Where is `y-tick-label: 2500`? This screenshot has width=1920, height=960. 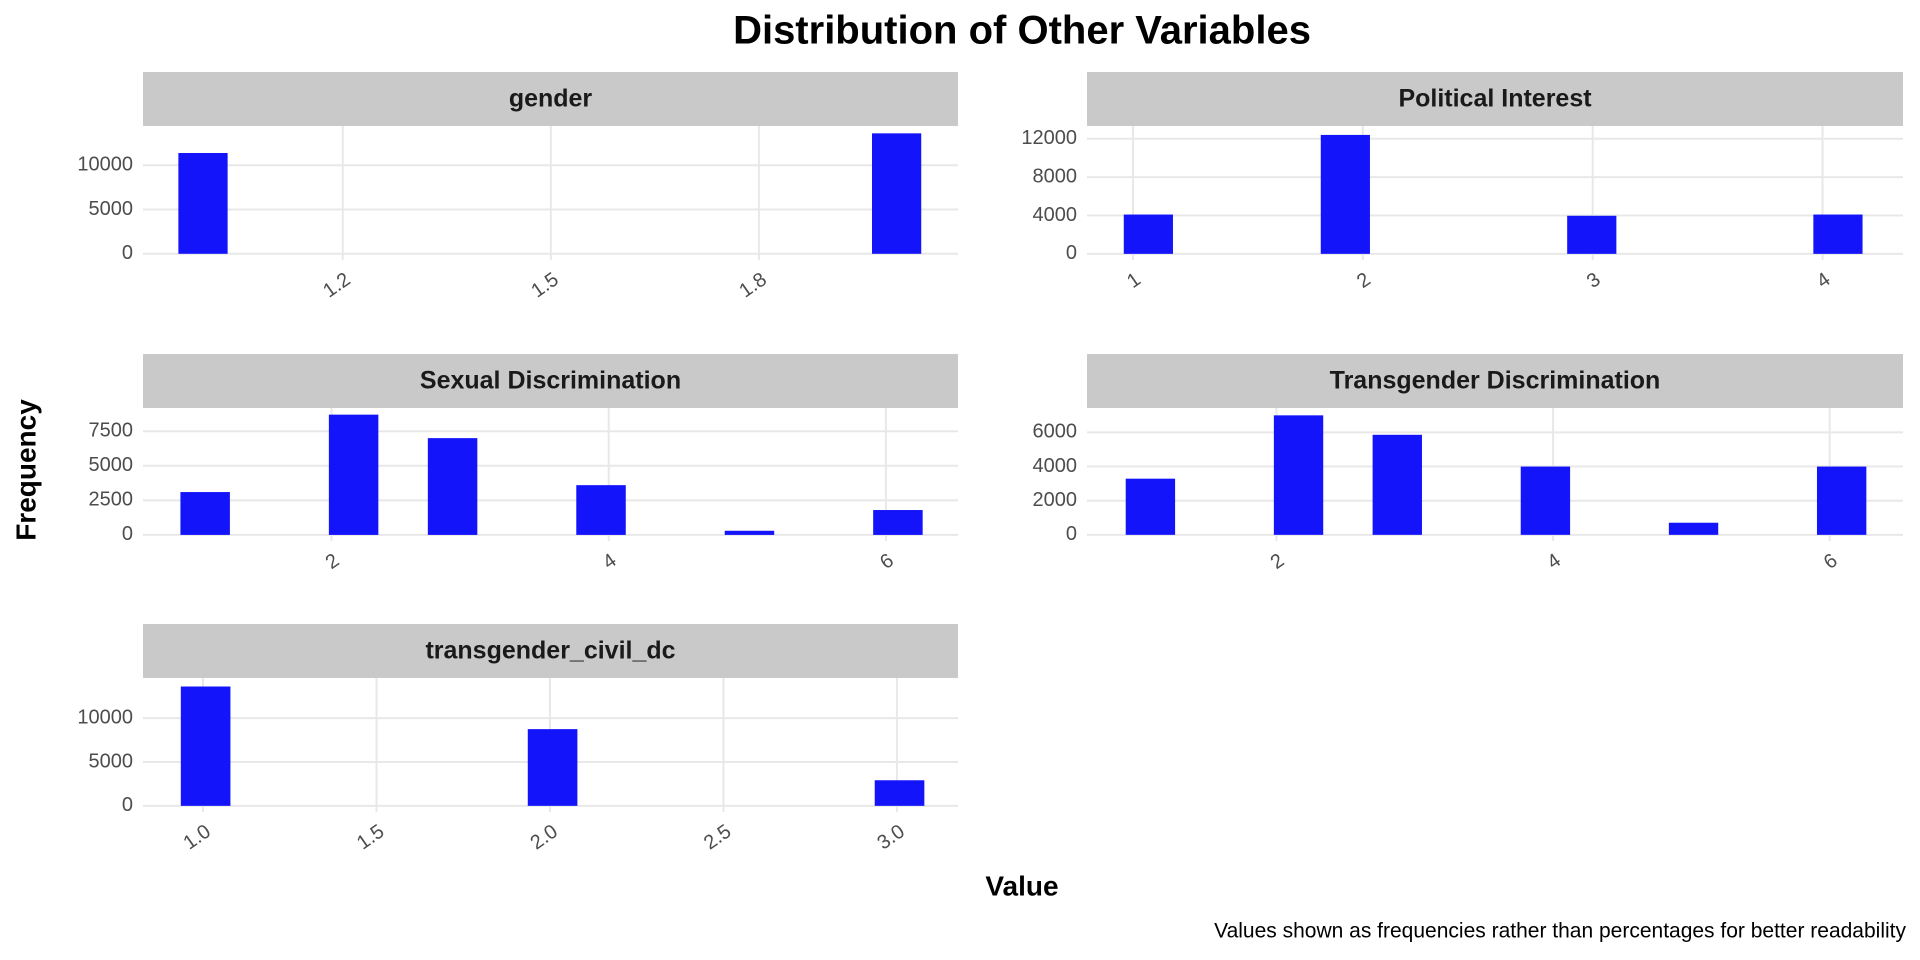
y-tick-label: 2500 is located at coordinates (111, 500).